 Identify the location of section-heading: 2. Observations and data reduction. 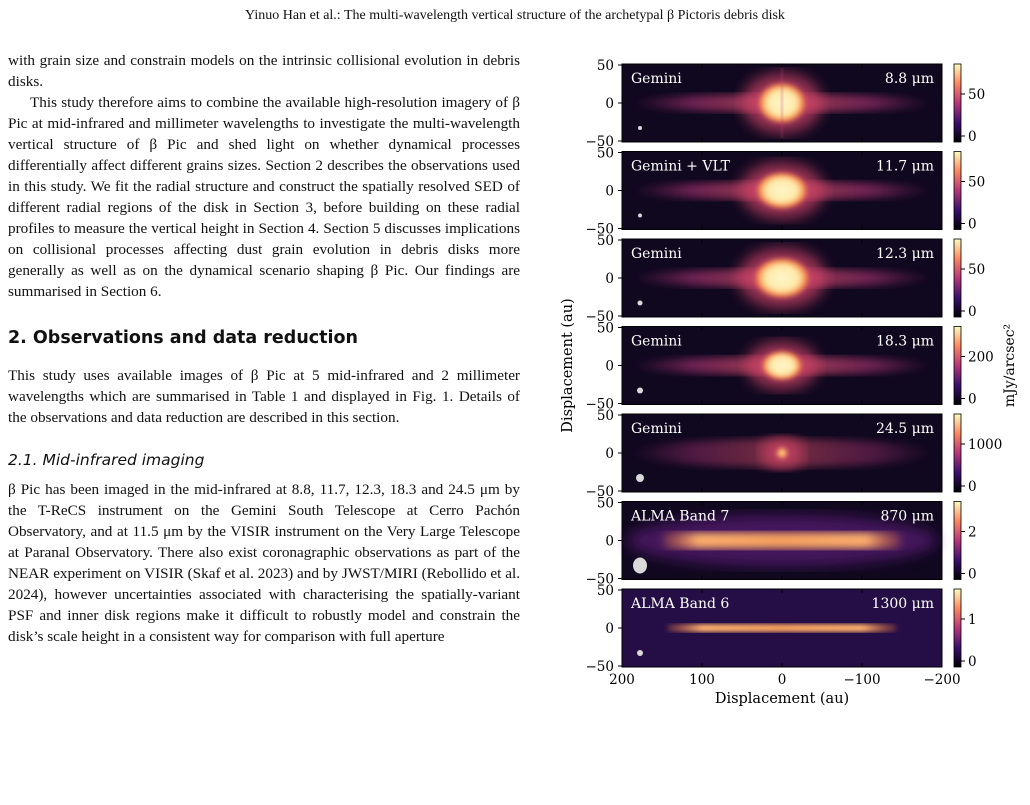
(183, 338).